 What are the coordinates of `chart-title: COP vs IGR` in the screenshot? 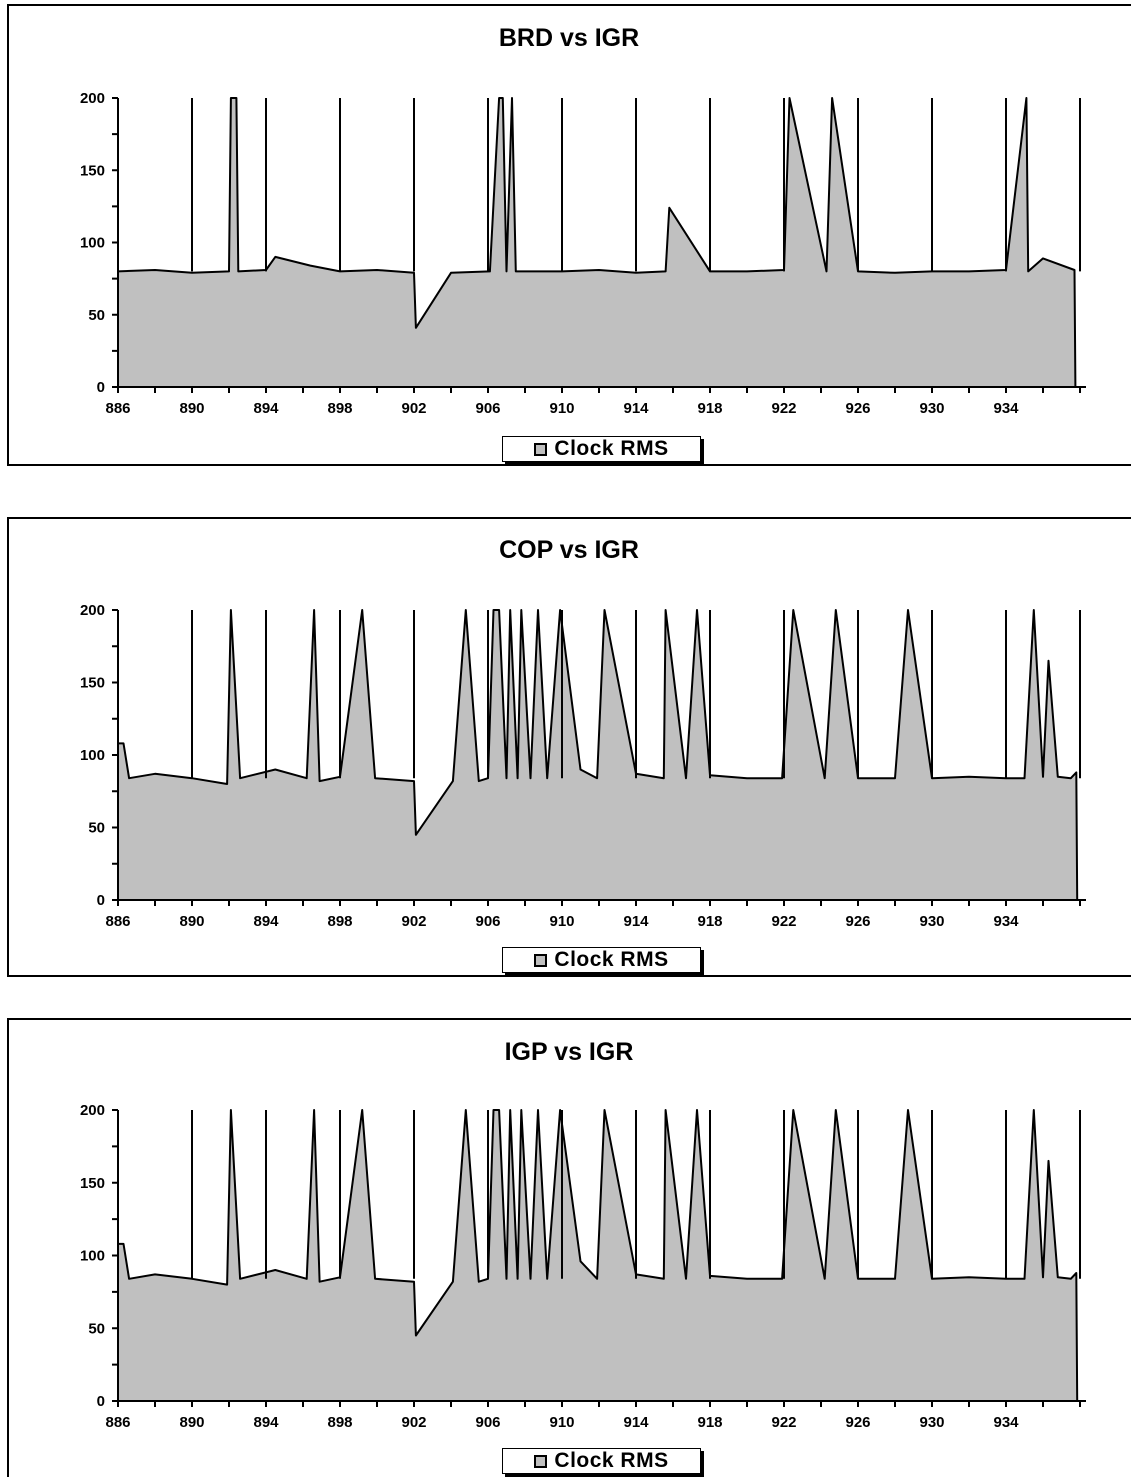 It's located at (569, 550).